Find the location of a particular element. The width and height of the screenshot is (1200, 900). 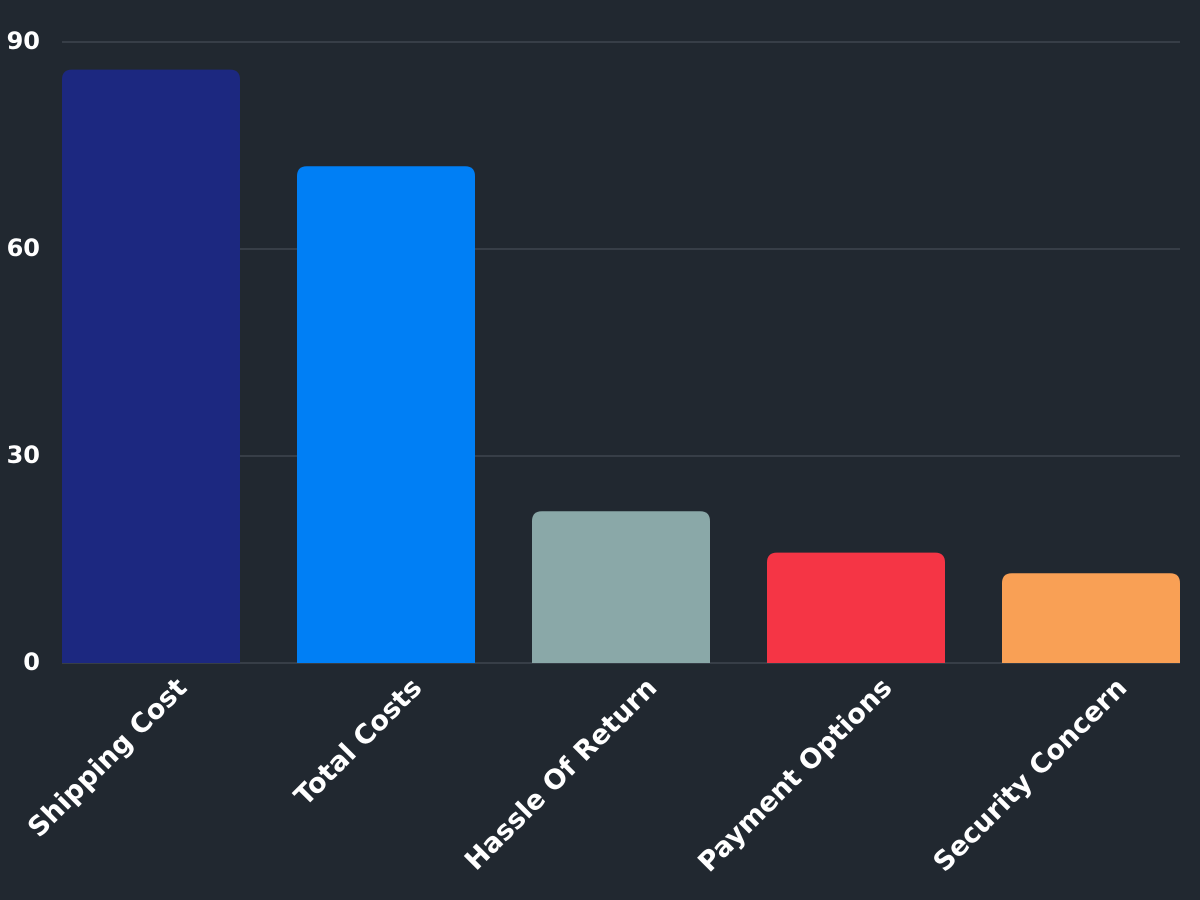

x-tick-label: Total Costs is located at coordinates (359, 742).